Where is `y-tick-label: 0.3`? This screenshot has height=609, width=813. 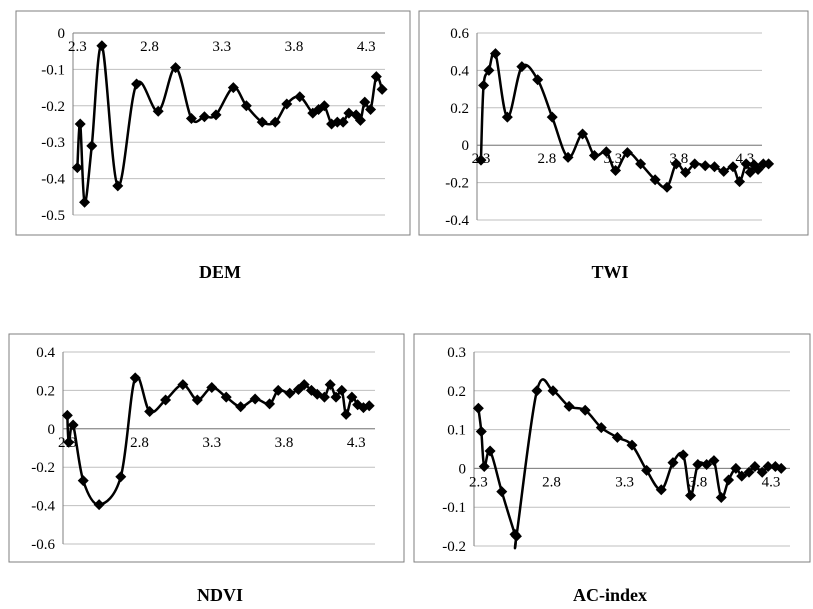
y-tick-label: 0.3 is located at coordinates (456, 353).